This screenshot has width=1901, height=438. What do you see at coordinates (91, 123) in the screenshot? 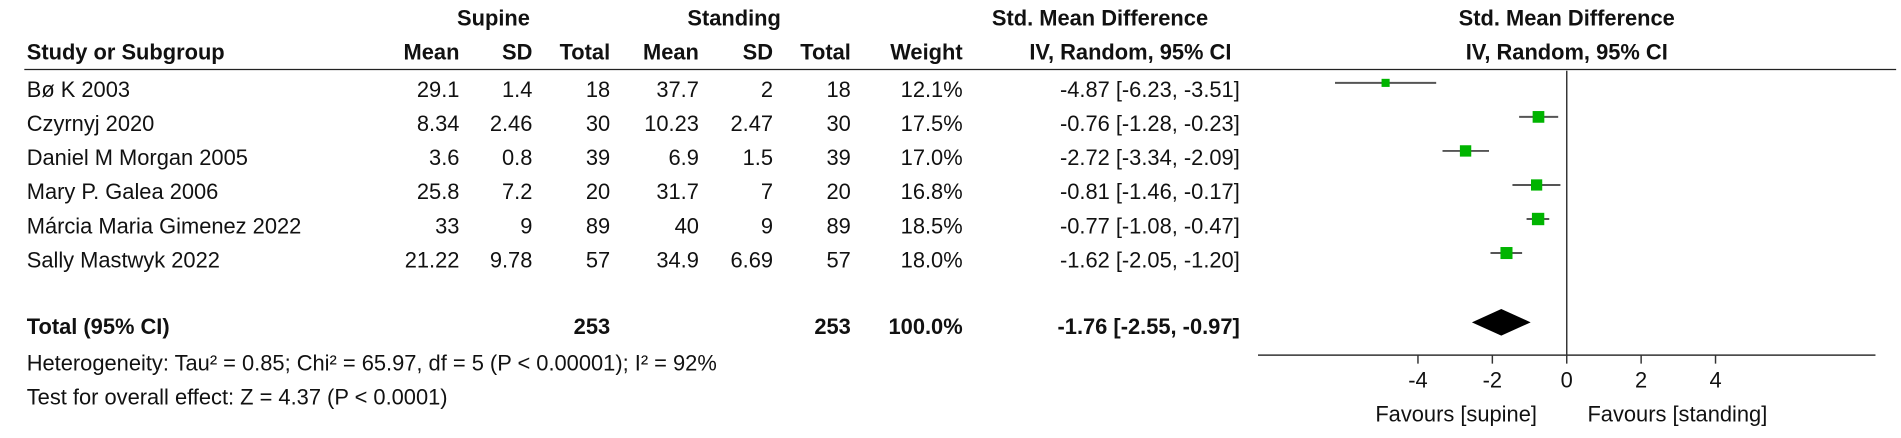
I see `table-cell: Czyrnyj 2020` at bounding box center [91, 123].